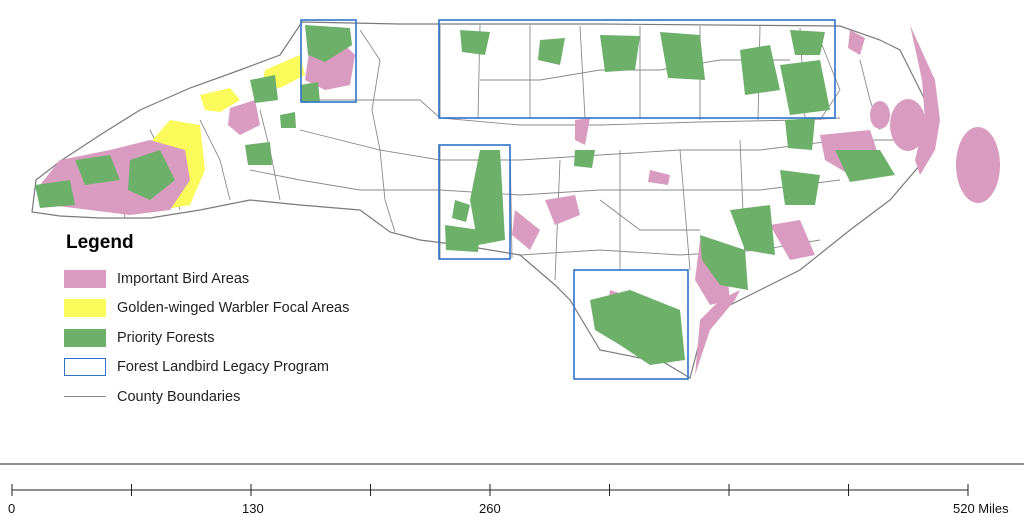 Image resolution: width=1024 pixels, height=517 pixels. I want to click on legacy-area-central, so click(474, 202).